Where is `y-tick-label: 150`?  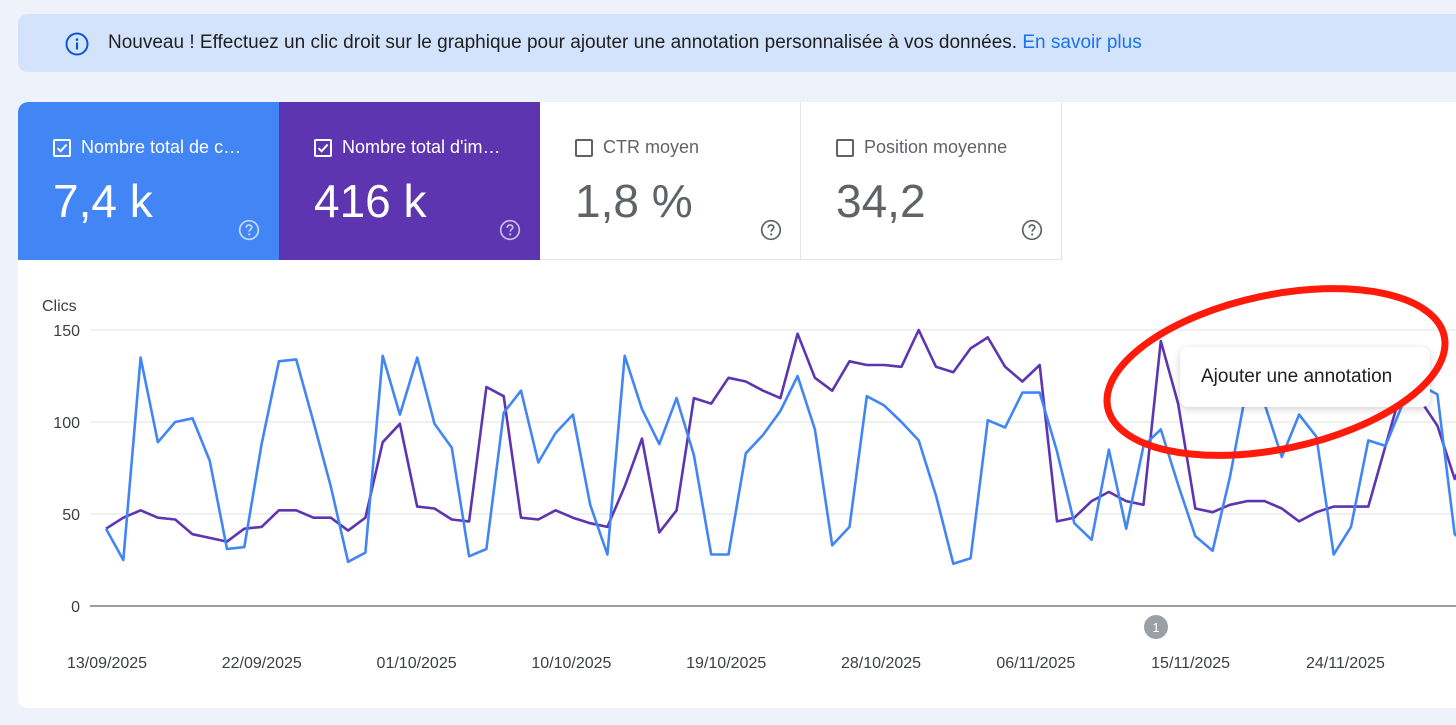 y-tick-label: 150 is located at coordinates (66, 331).